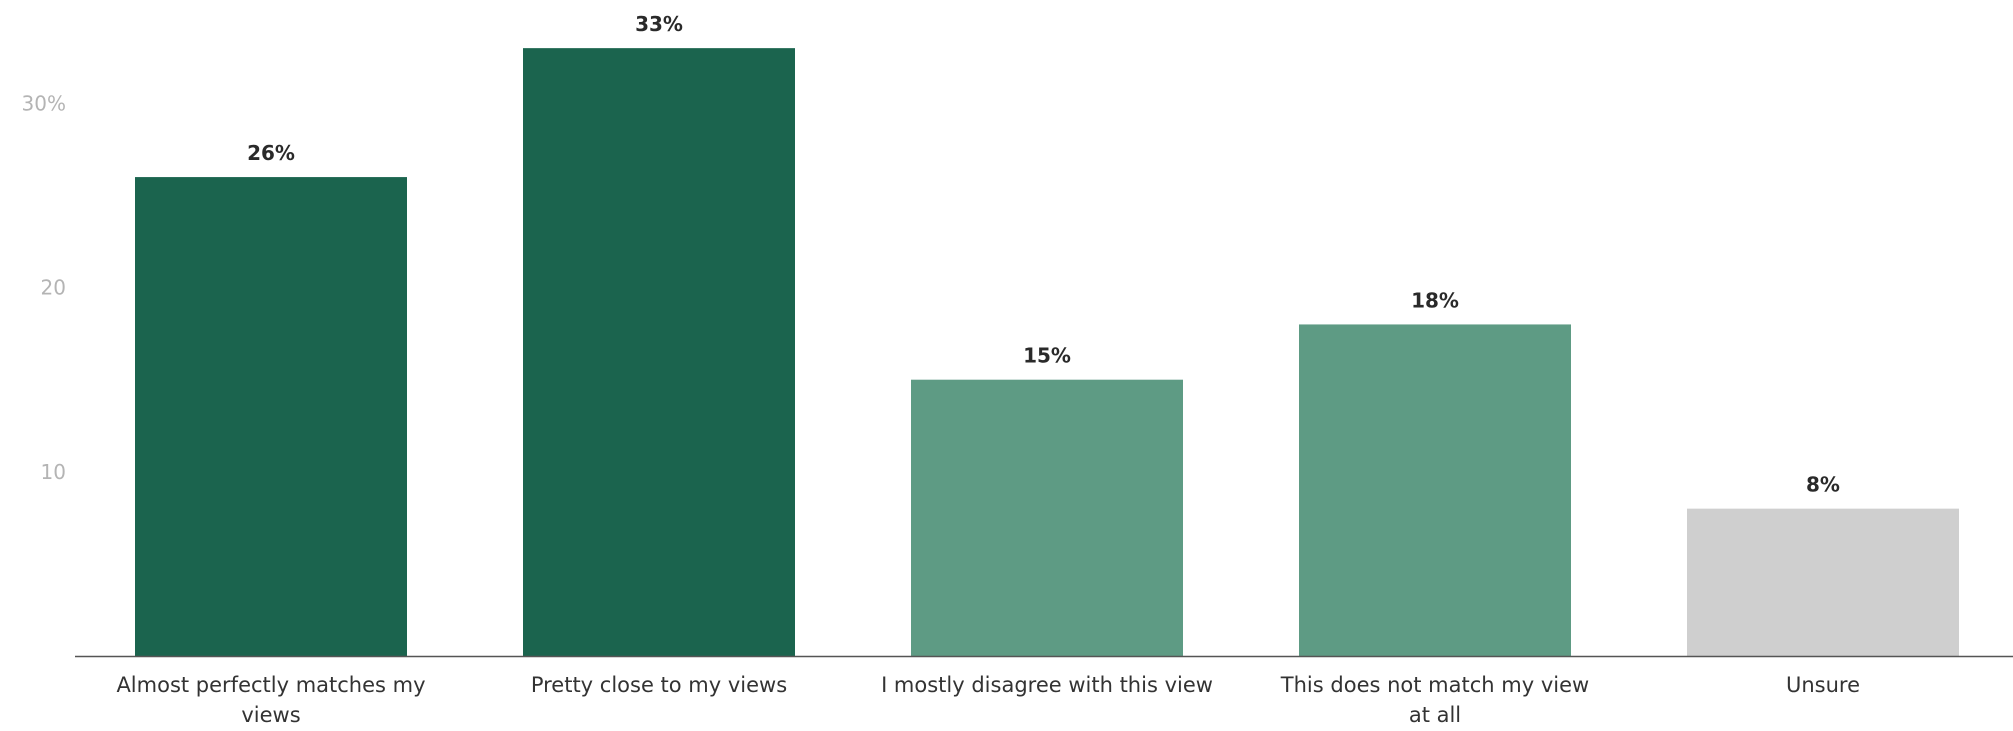 The height and width of the screenshot is (731, 2013). What do you see at coordinates (53, 472) in the screenshot?
I see `y-tick-label: 10` at bounding box center [53, 472].